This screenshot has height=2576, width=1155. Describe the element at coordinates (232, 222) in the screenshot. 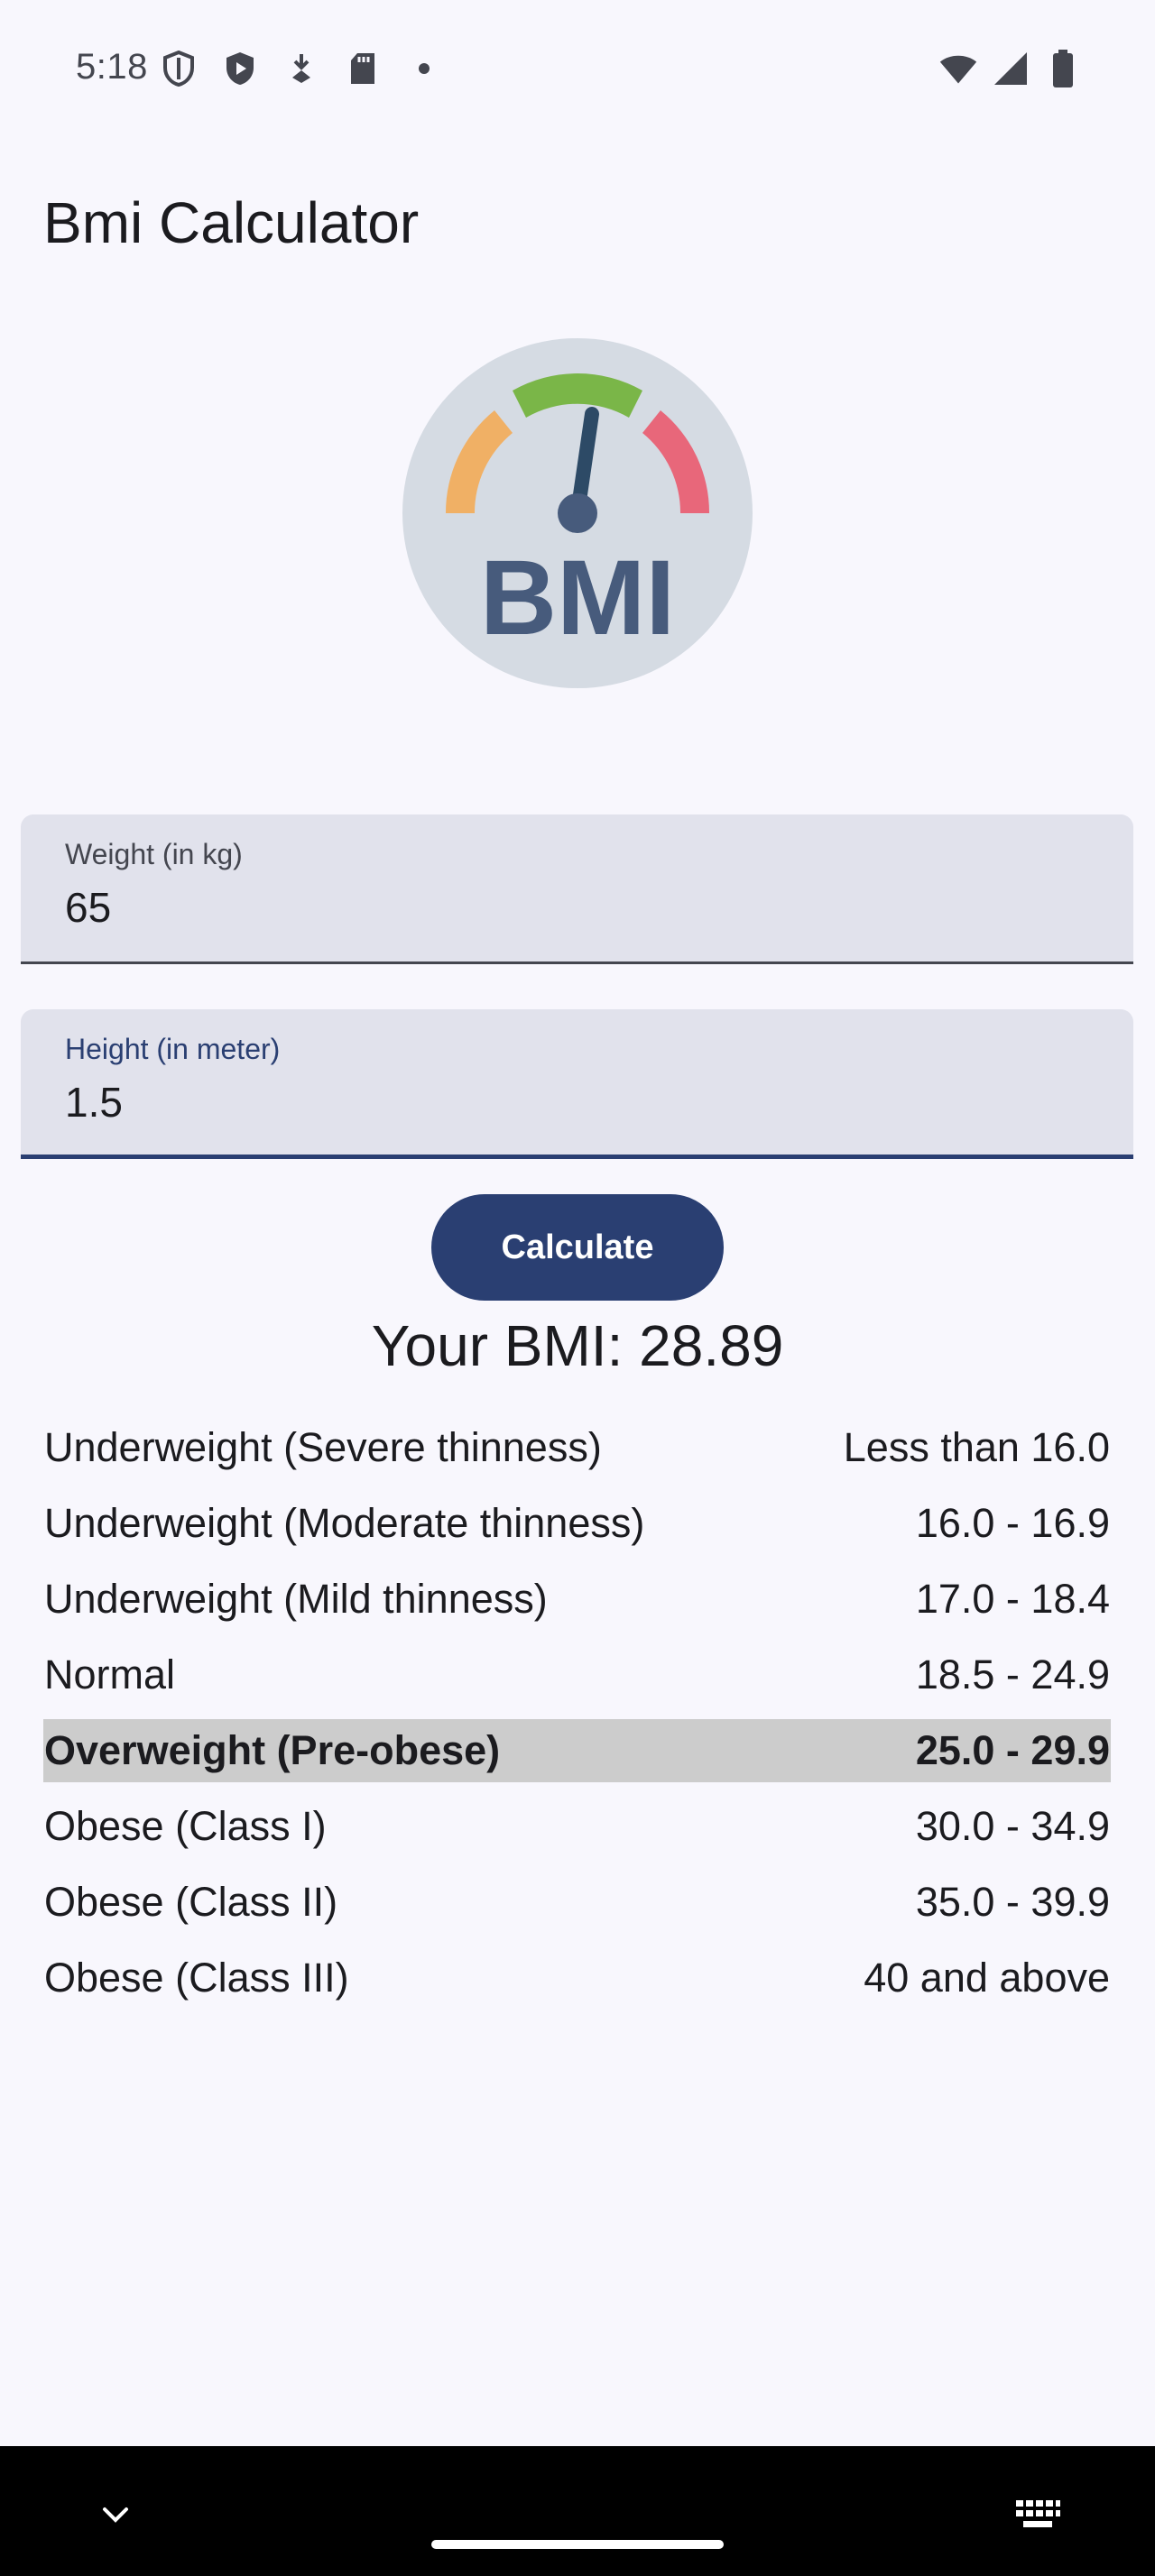

I see `page-title: Bmi Calculator` at that location.